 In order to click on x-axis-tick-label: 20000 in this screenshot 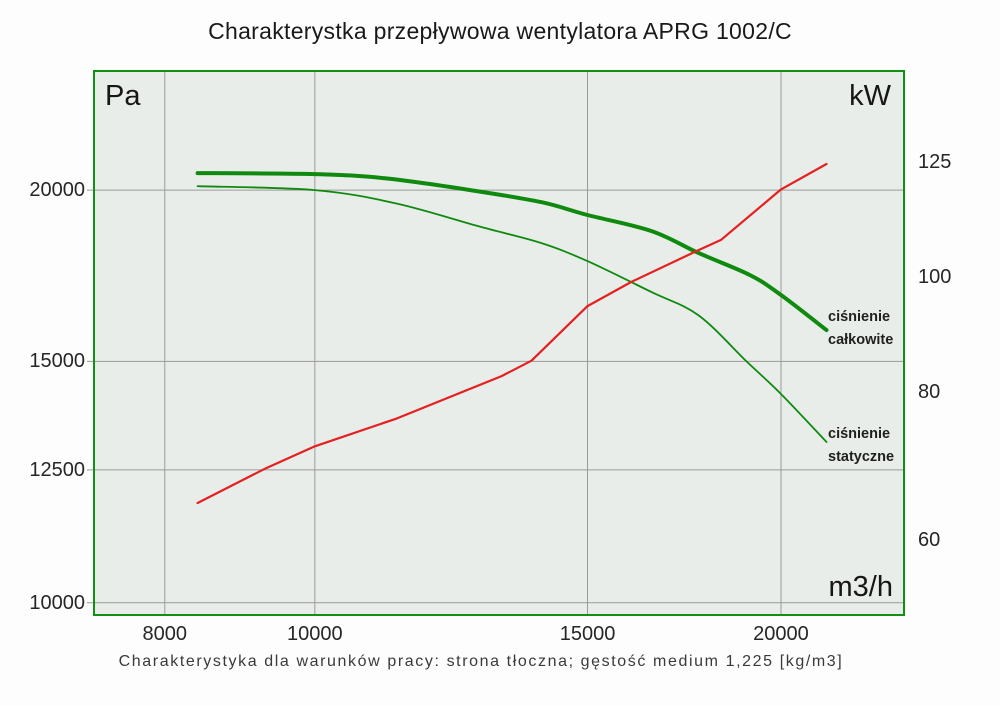, I will do `click(781, 634)`.